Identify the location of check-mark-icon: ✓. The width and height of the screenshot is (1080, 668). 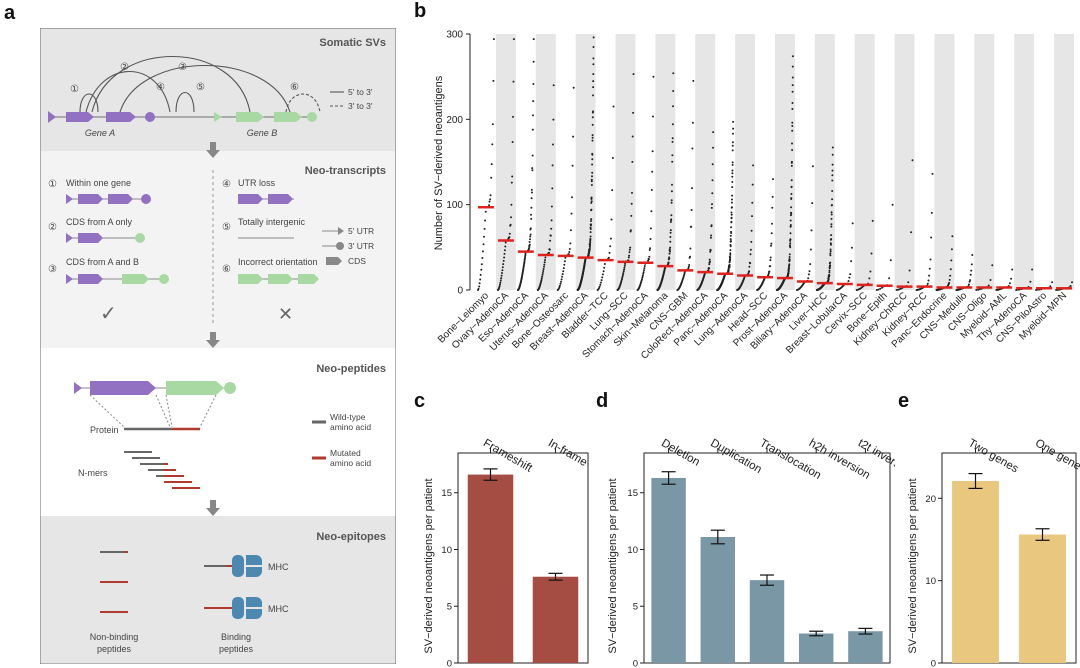
(108, 314).